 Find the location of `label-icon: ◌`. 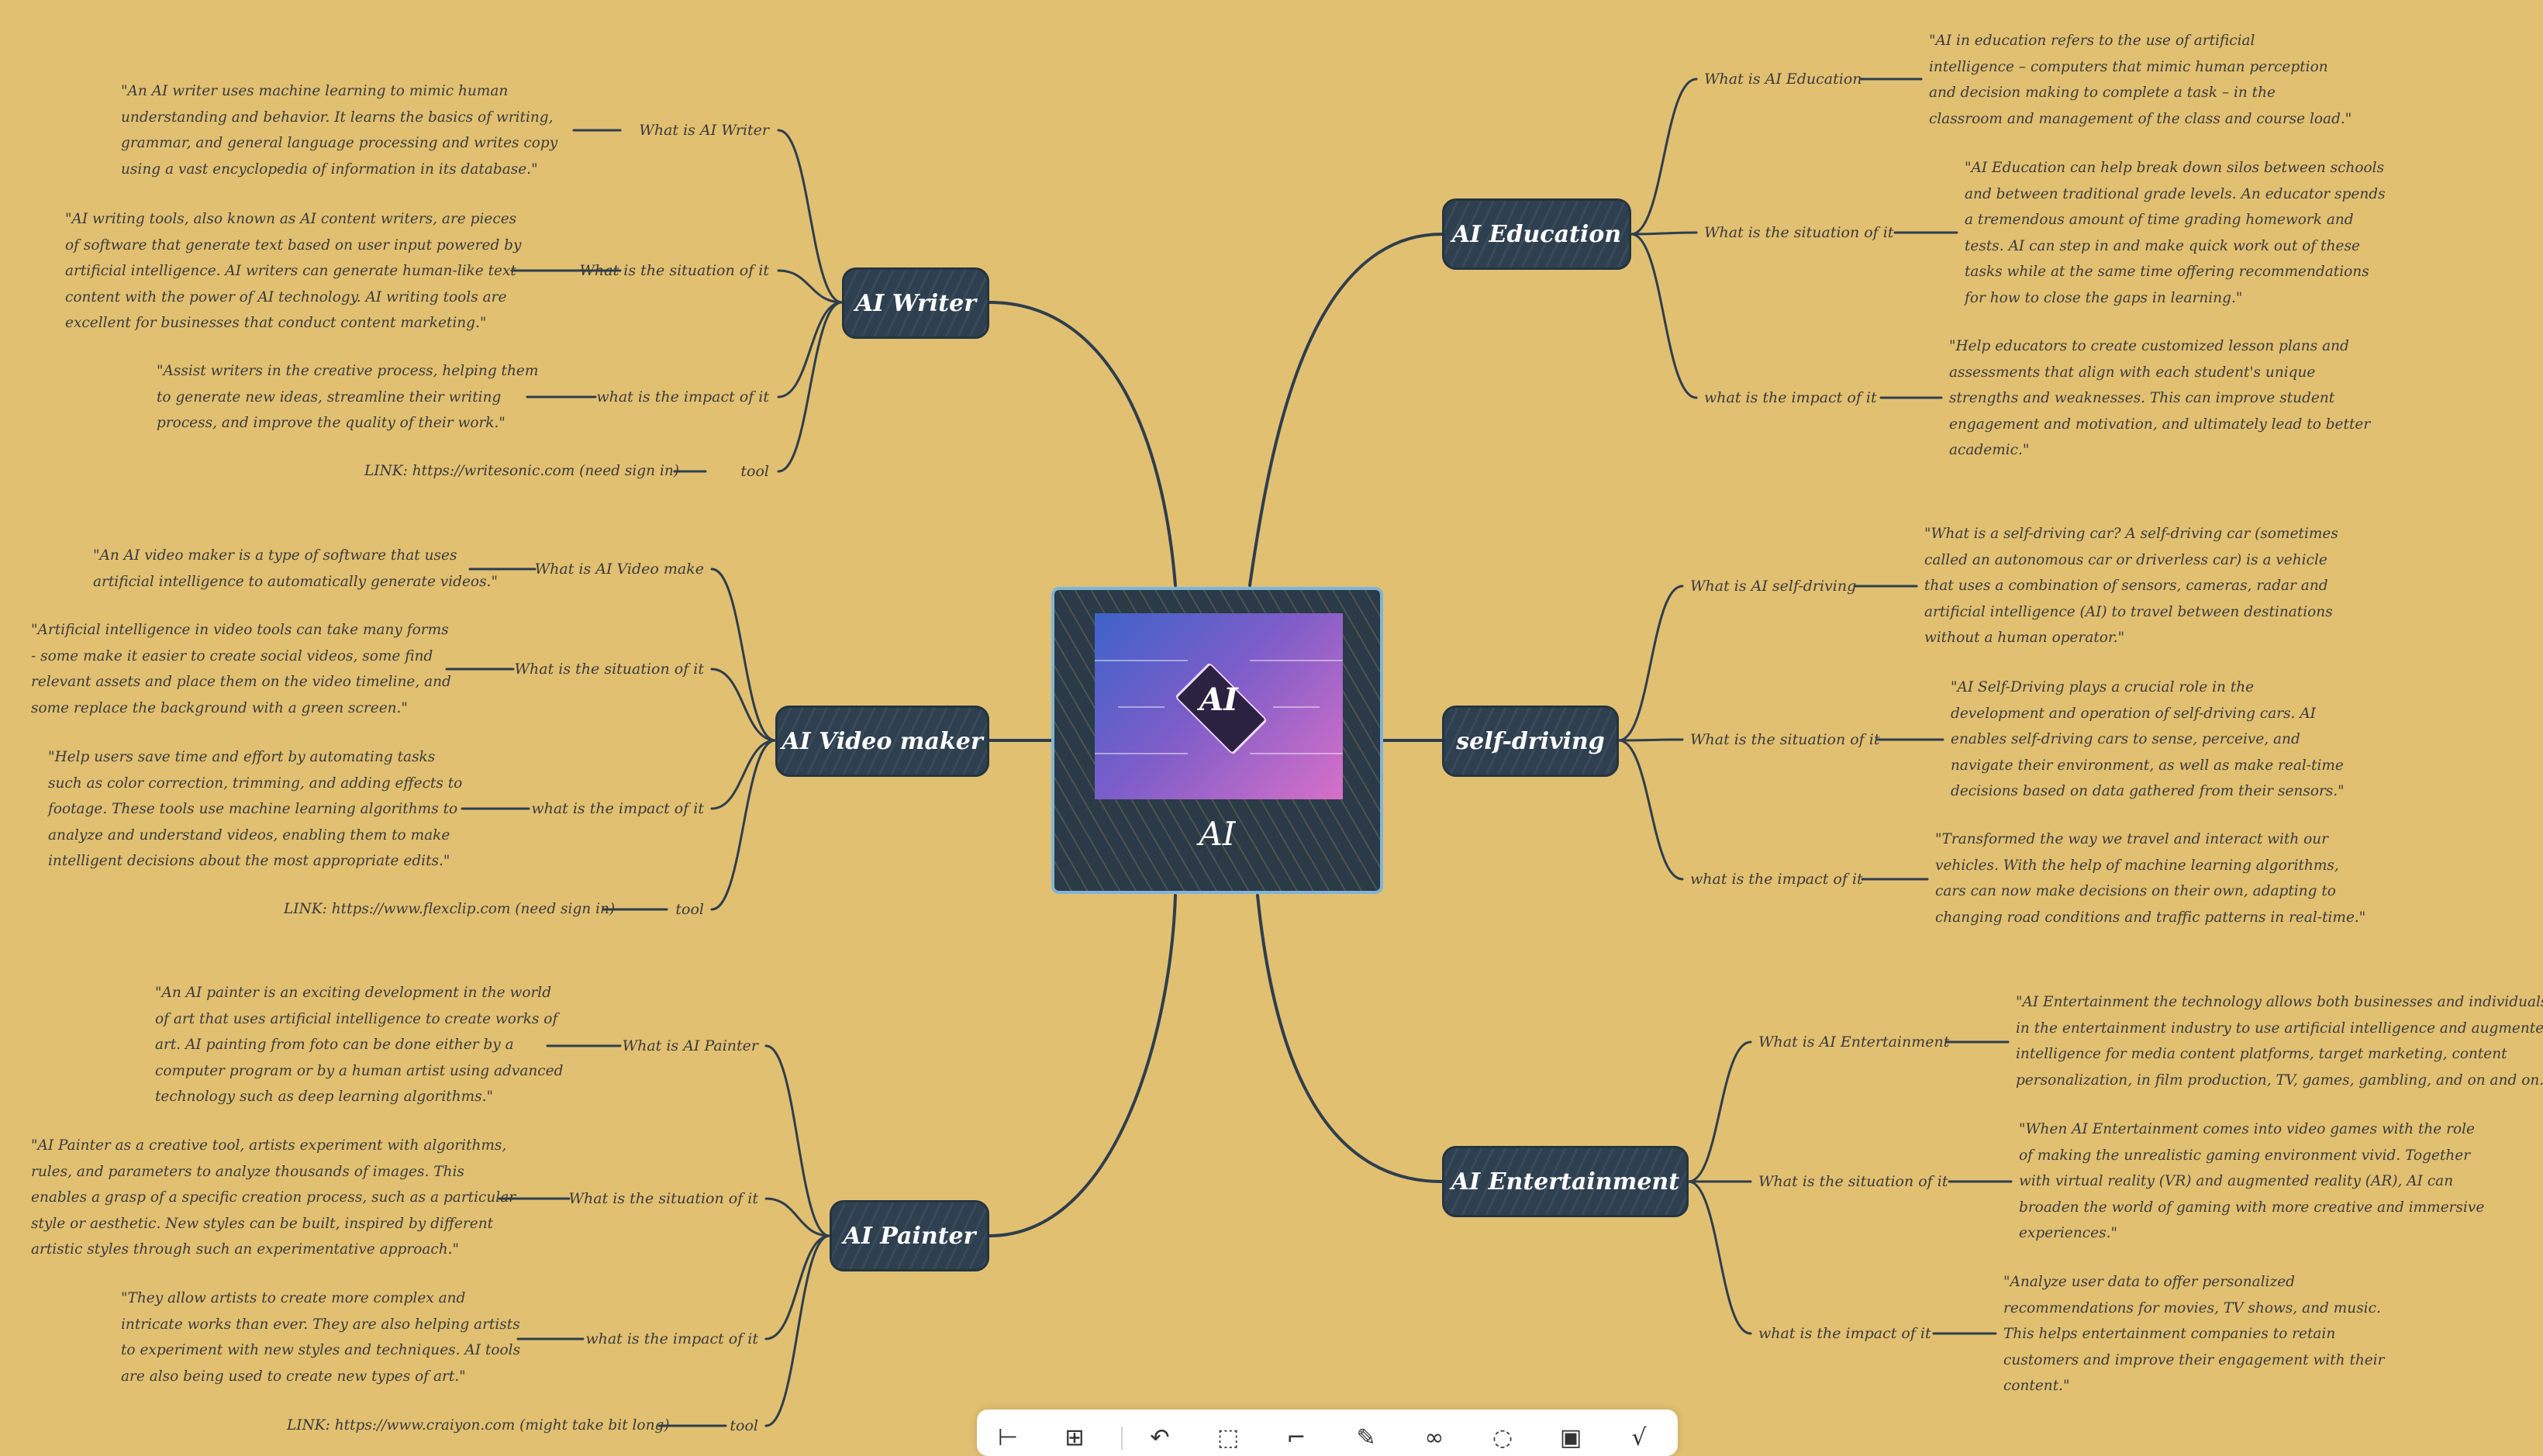

label-icon: ◌ is located at coordinates (1502, 1437).